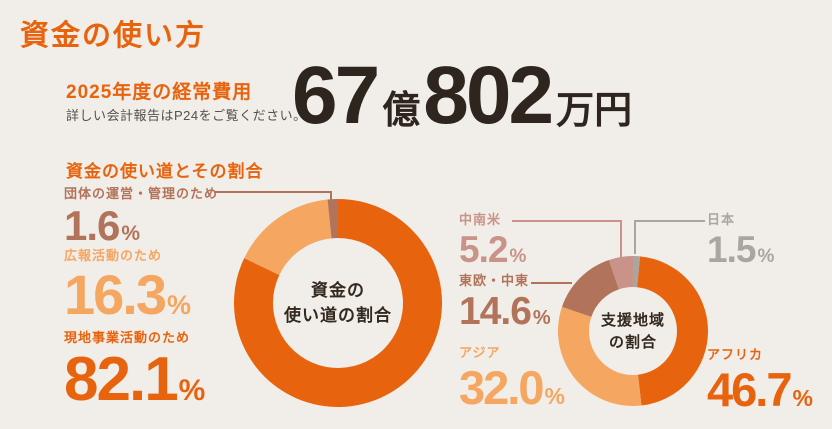 Image resolution: width=832 pixels, height=429 pixels. Describe the element at coordinates (113, 255) in the screenshot. I see `stat-label: 広報活動のため` at that location.